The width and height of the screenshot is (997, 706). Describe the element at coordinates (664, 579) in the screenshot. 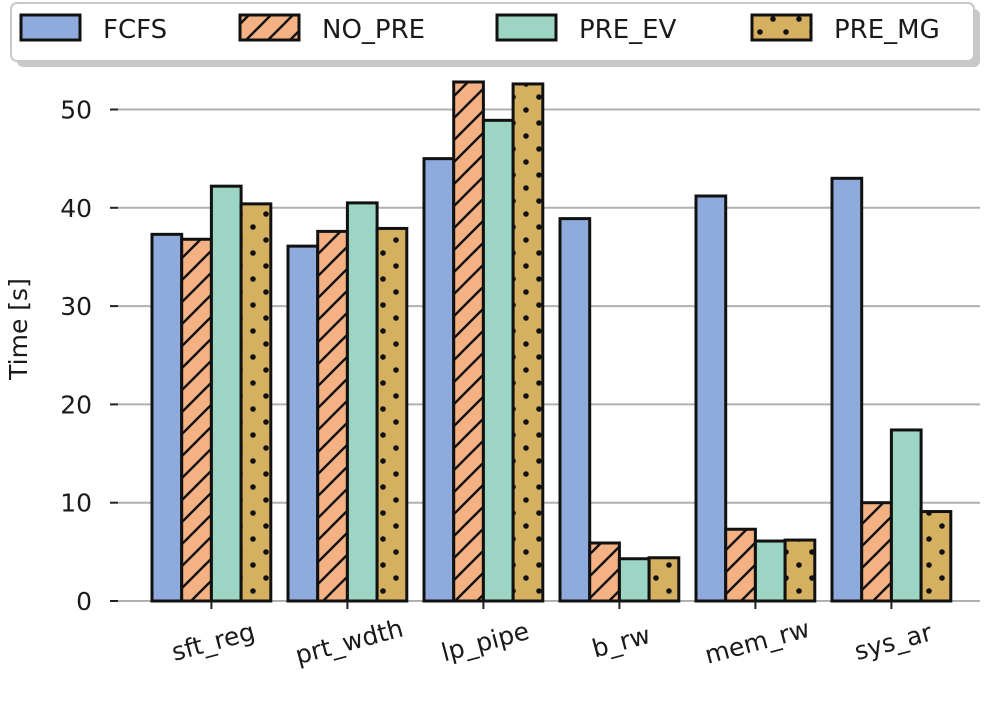

I see `bar-b_rw-PRE_MG` at that location.